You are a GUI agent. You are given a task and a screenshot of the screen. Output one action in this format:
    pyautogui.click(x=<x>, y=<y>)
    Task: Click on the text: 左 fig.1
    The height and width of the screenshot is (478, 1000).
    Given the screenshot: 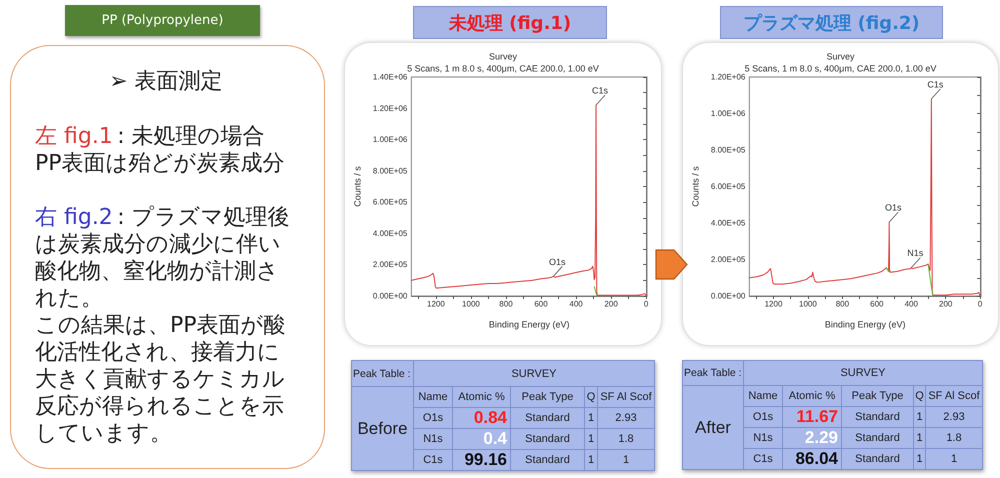 What is the action you would take?
    pyautogui.click(x=74, y=136)
    